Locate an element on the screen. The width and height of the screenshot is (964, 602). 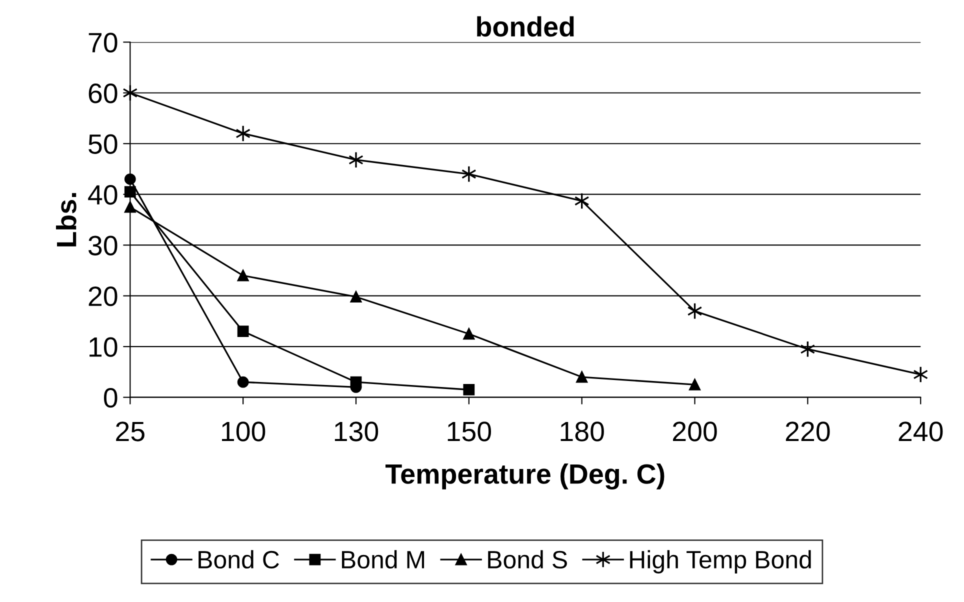
x-tick-label: 240 is located at coordinates (920, 432).